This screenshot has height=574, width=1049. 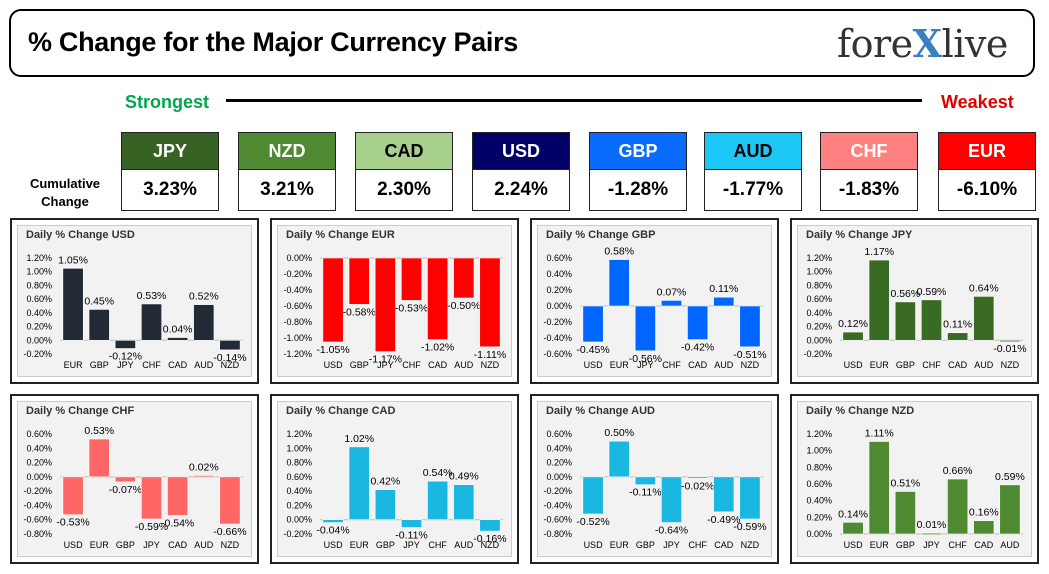 What do you see at coordinates (273, 42) in the screenshot?
I see `page-title: % Change for the Major Currency Pairs` at bounding box center [273, 42].